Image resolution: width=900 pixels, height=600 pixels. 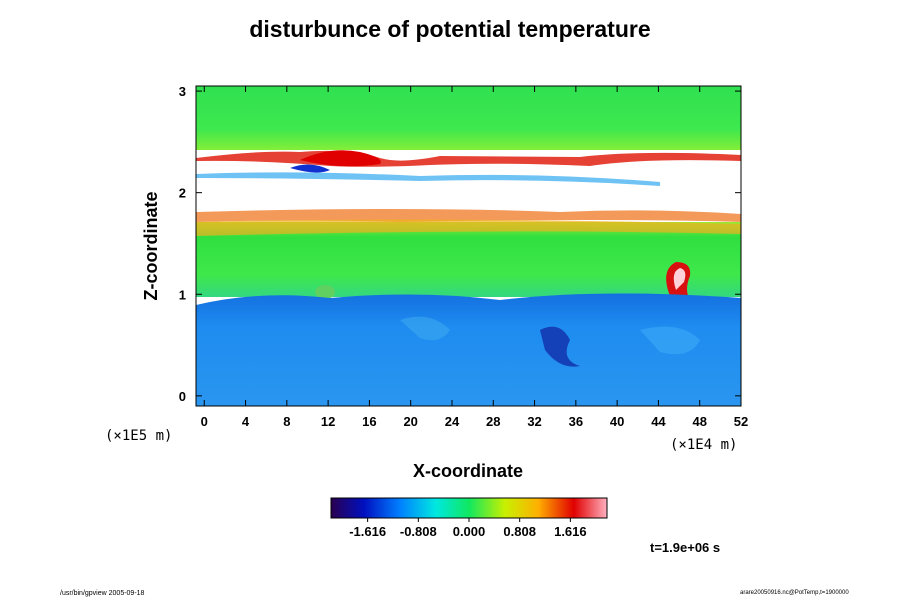 What do you see at coordinates (468, 227) in the screenshot?
I see `heatmap-streak-orange` at bounding box center [468, 227].